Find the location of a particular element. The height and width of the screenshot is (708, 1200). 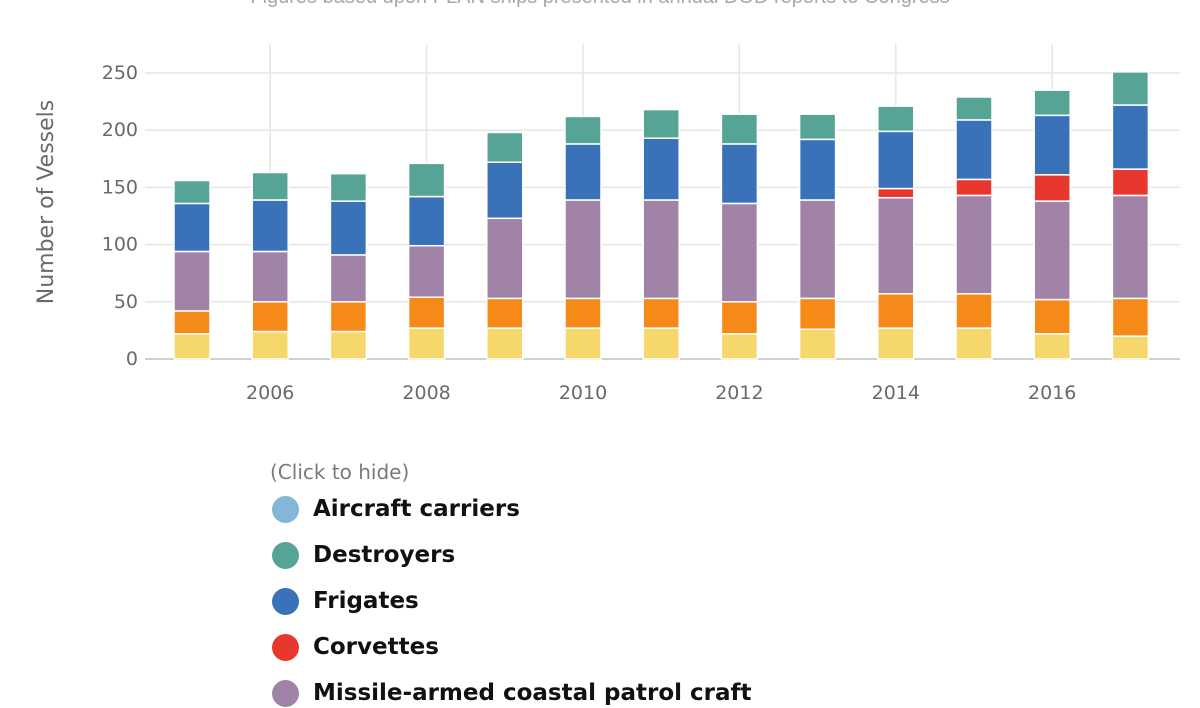

y-tick-label: 0 is located at coordinates (132, 359).